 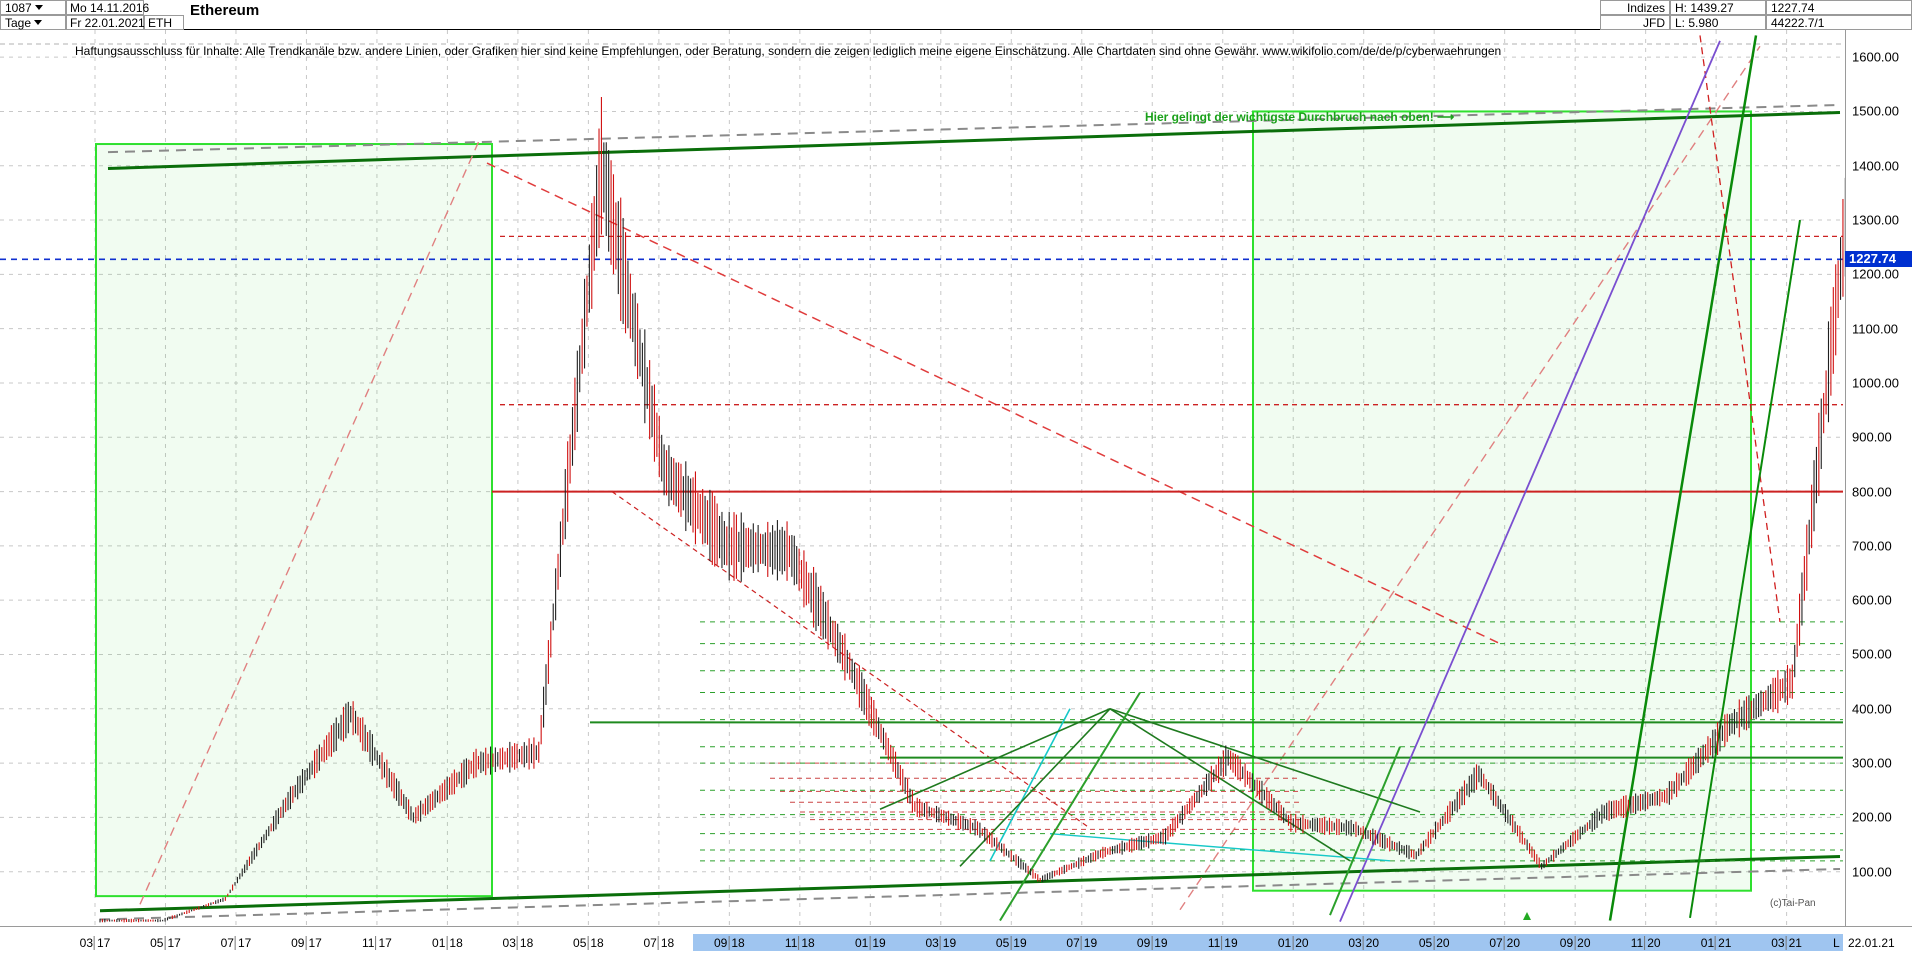 What do you see at coordinates (729, 943) in the screenshot?
I see `date-axis-label: 09 18` at bounding box center [729, 943].